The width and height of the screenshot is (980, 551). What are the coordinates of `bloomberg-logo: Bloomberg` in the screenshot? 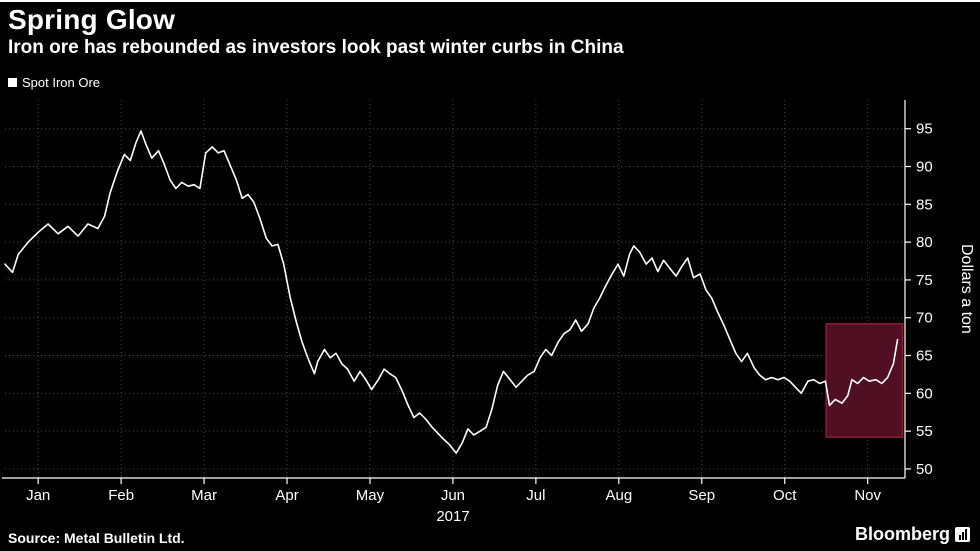 It's located at (912, 534).